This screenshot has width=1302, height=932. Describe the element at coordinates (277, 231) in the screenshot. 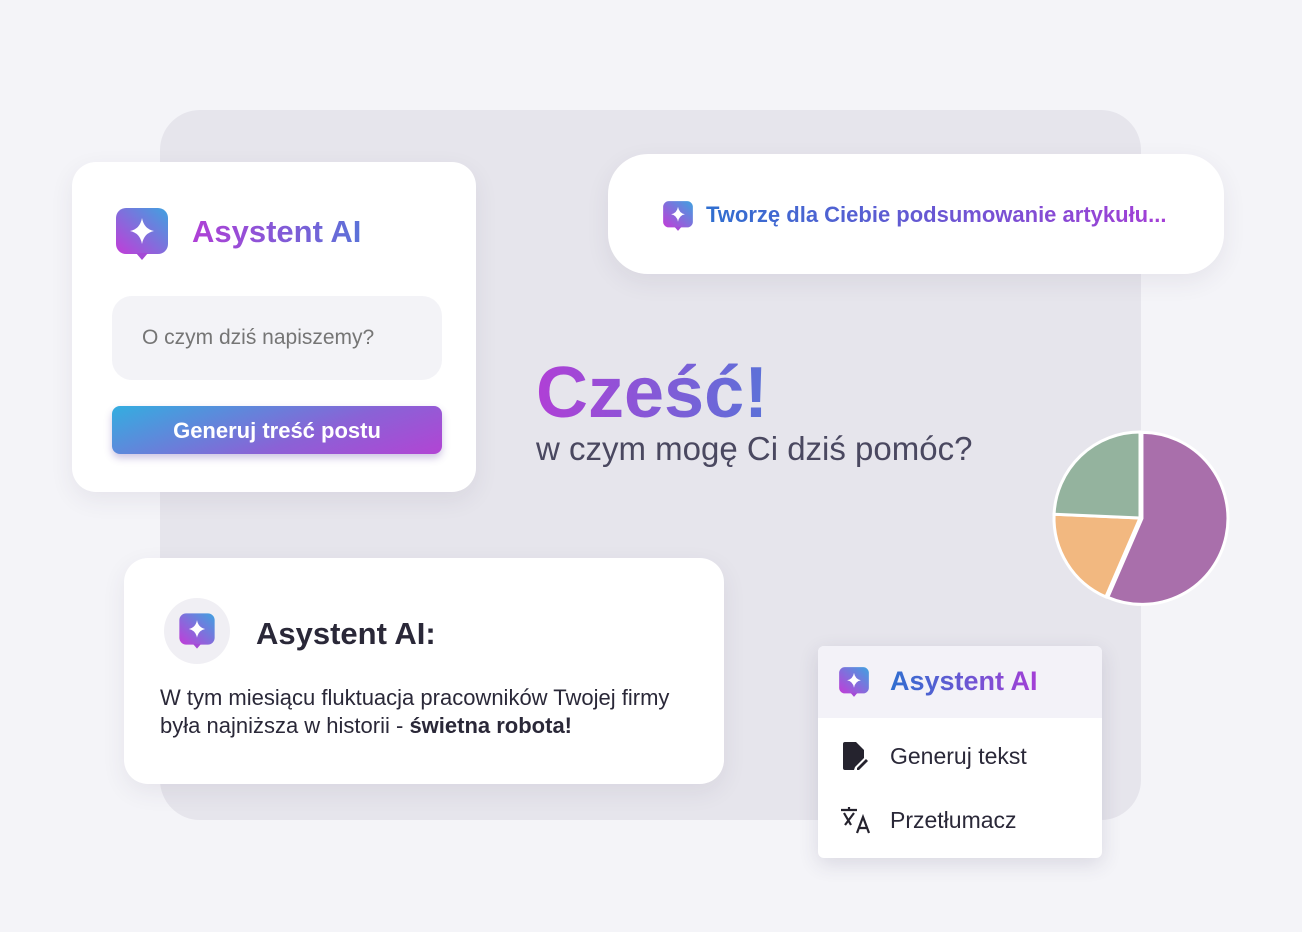

I see `assistant-title: Asystent AI` at that location.